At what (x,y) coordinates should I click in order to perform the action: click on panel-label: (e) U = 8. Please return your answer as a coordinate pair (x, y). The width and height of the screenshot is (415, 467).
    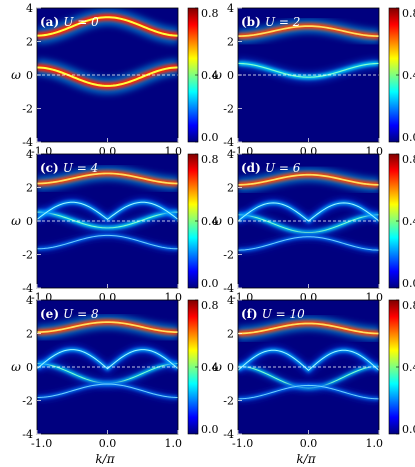
    Looking at the image, I should click on (69, 314).